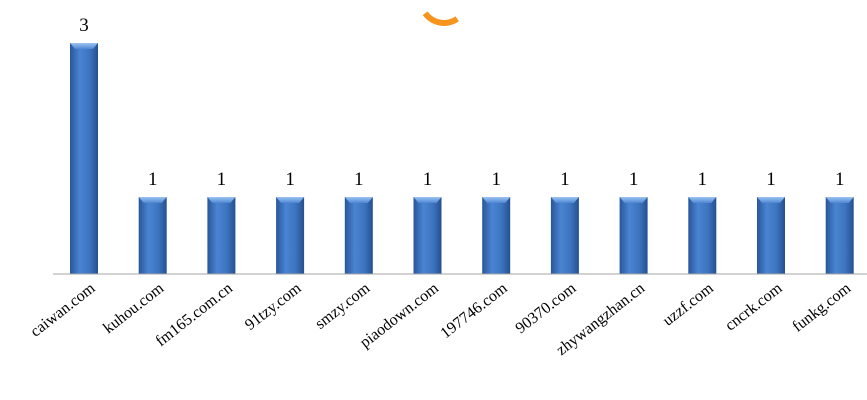 The height and width of the screenshot is (400, 867). Describe the element at coordinates (133, 308) in the screenshot. I see `x-tick-label: kuhou.com` at that location.